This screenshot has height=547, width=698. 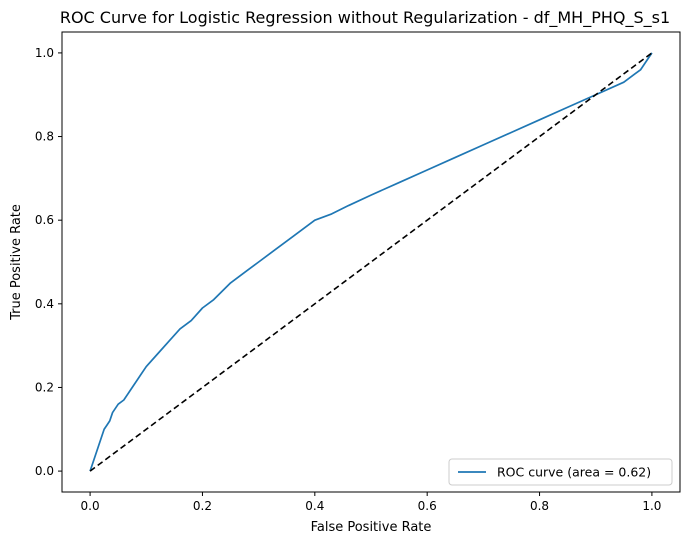 I want to click on x-tick-label: 1.0, so click(x=651, y=506).